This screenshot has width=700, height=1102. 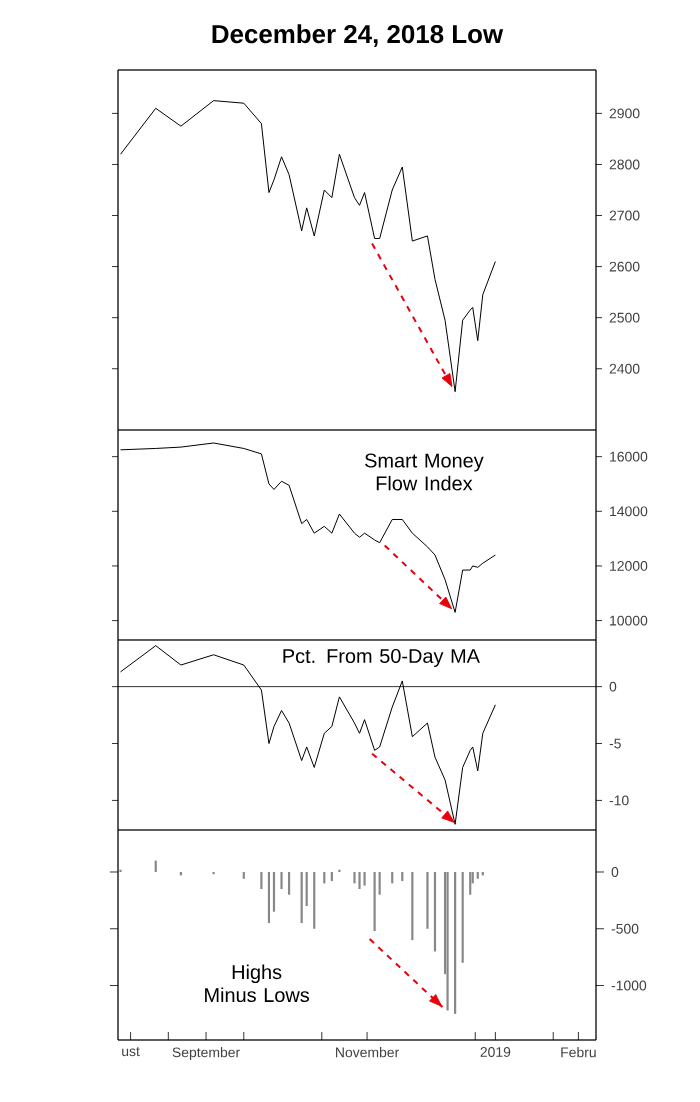 What do you see at coordinates (257, 983) in the screenshot?
I see `annotation: Highs Minus Lows` at bounding box center [257, 983].